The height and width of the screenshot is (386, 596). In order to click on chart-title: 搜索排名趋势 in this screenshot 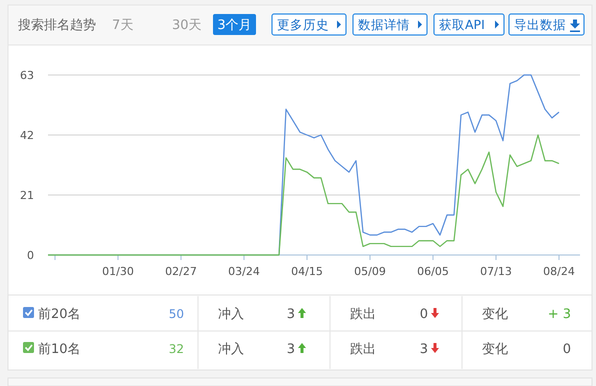, I will do `click(57, 25)`.